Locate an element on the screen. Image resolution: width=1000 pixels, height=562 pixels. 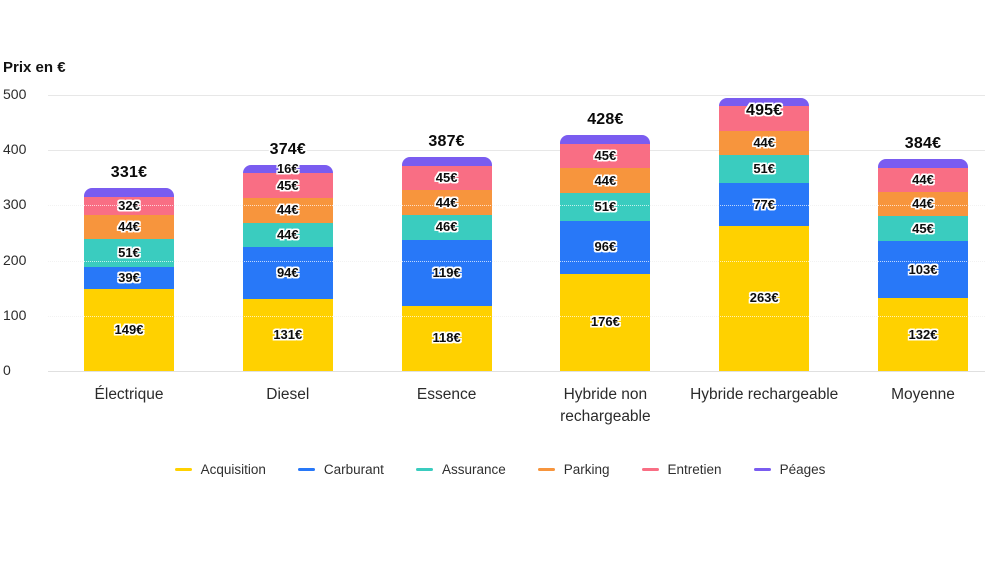
y-tick-label-200: 200 is located at coordinates (15, 259).